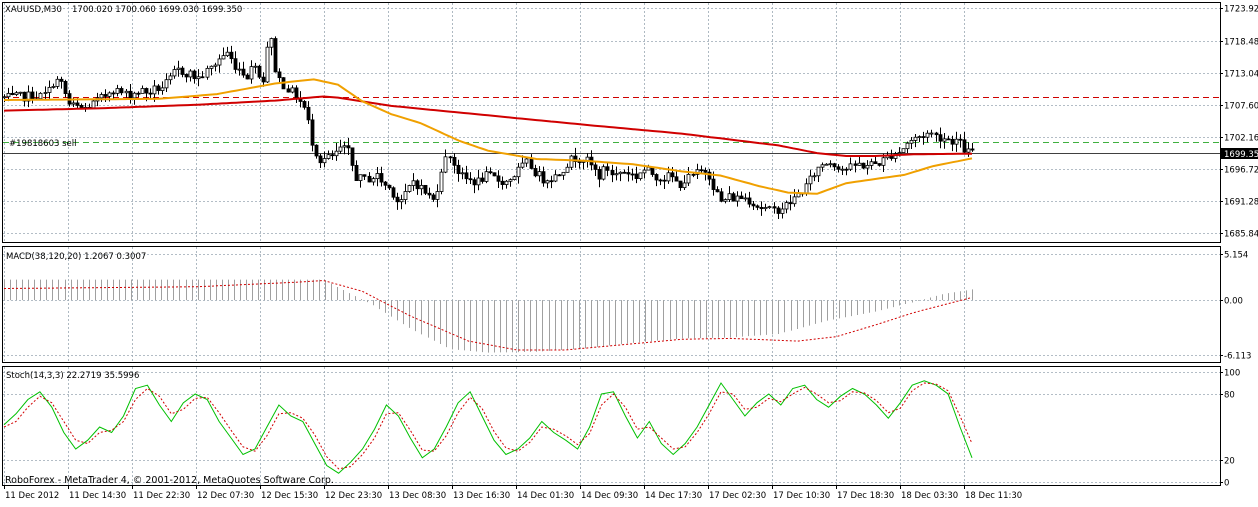  I want to click on symbol-label: XAUUSD,M30, so click(33, 10).